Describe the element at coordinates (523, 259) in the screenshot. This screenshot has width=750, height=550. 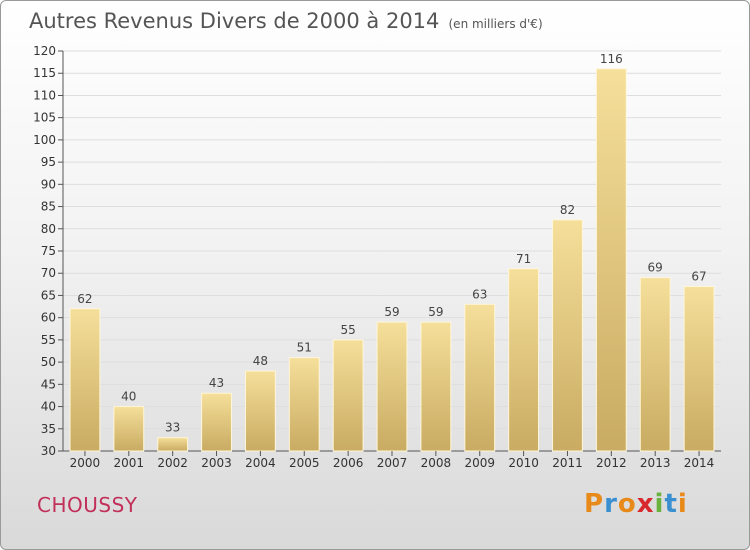
I see `data-label-2010: 71` at that location.